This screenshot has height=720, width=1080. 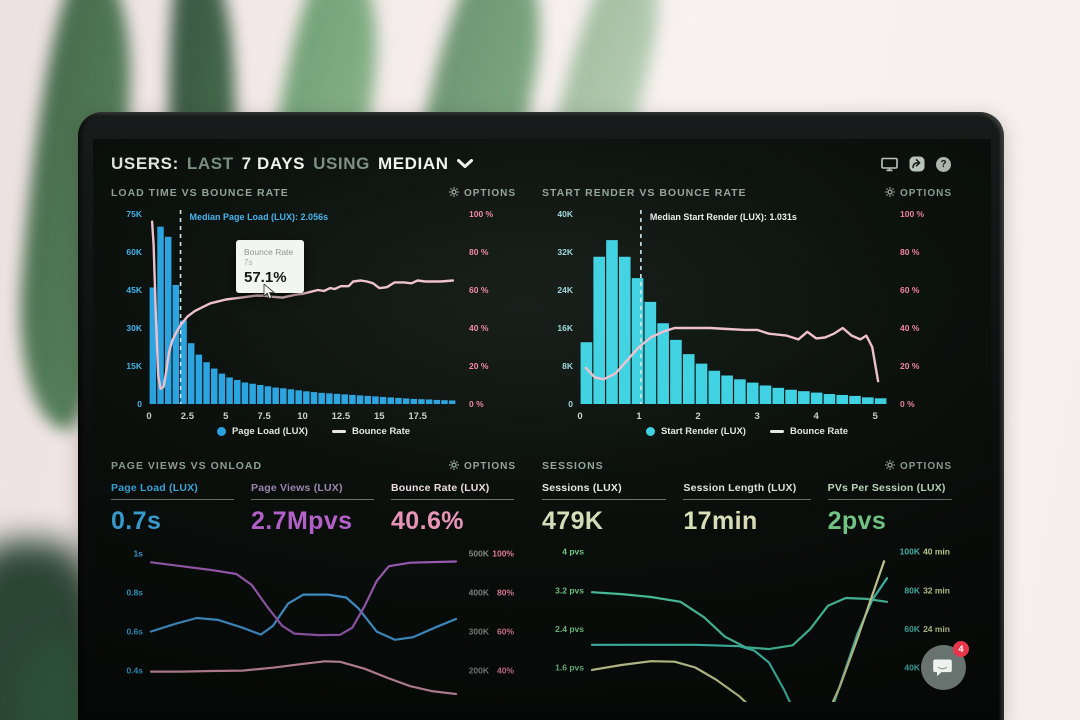 I want to click on share-icon, so click(x=917, y=164).